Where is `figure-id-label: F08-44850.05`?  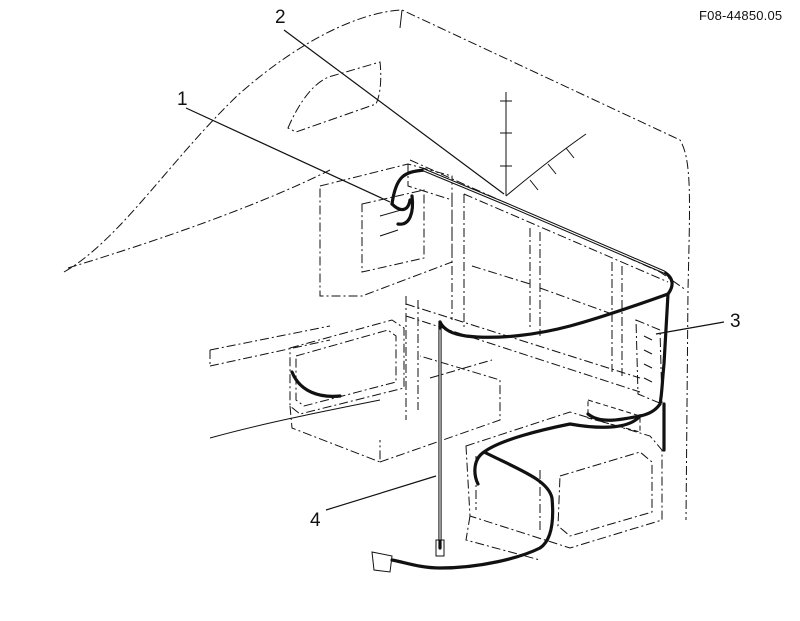 figure-id-label: F08-44850.05 is located at coordinates (741, 15).